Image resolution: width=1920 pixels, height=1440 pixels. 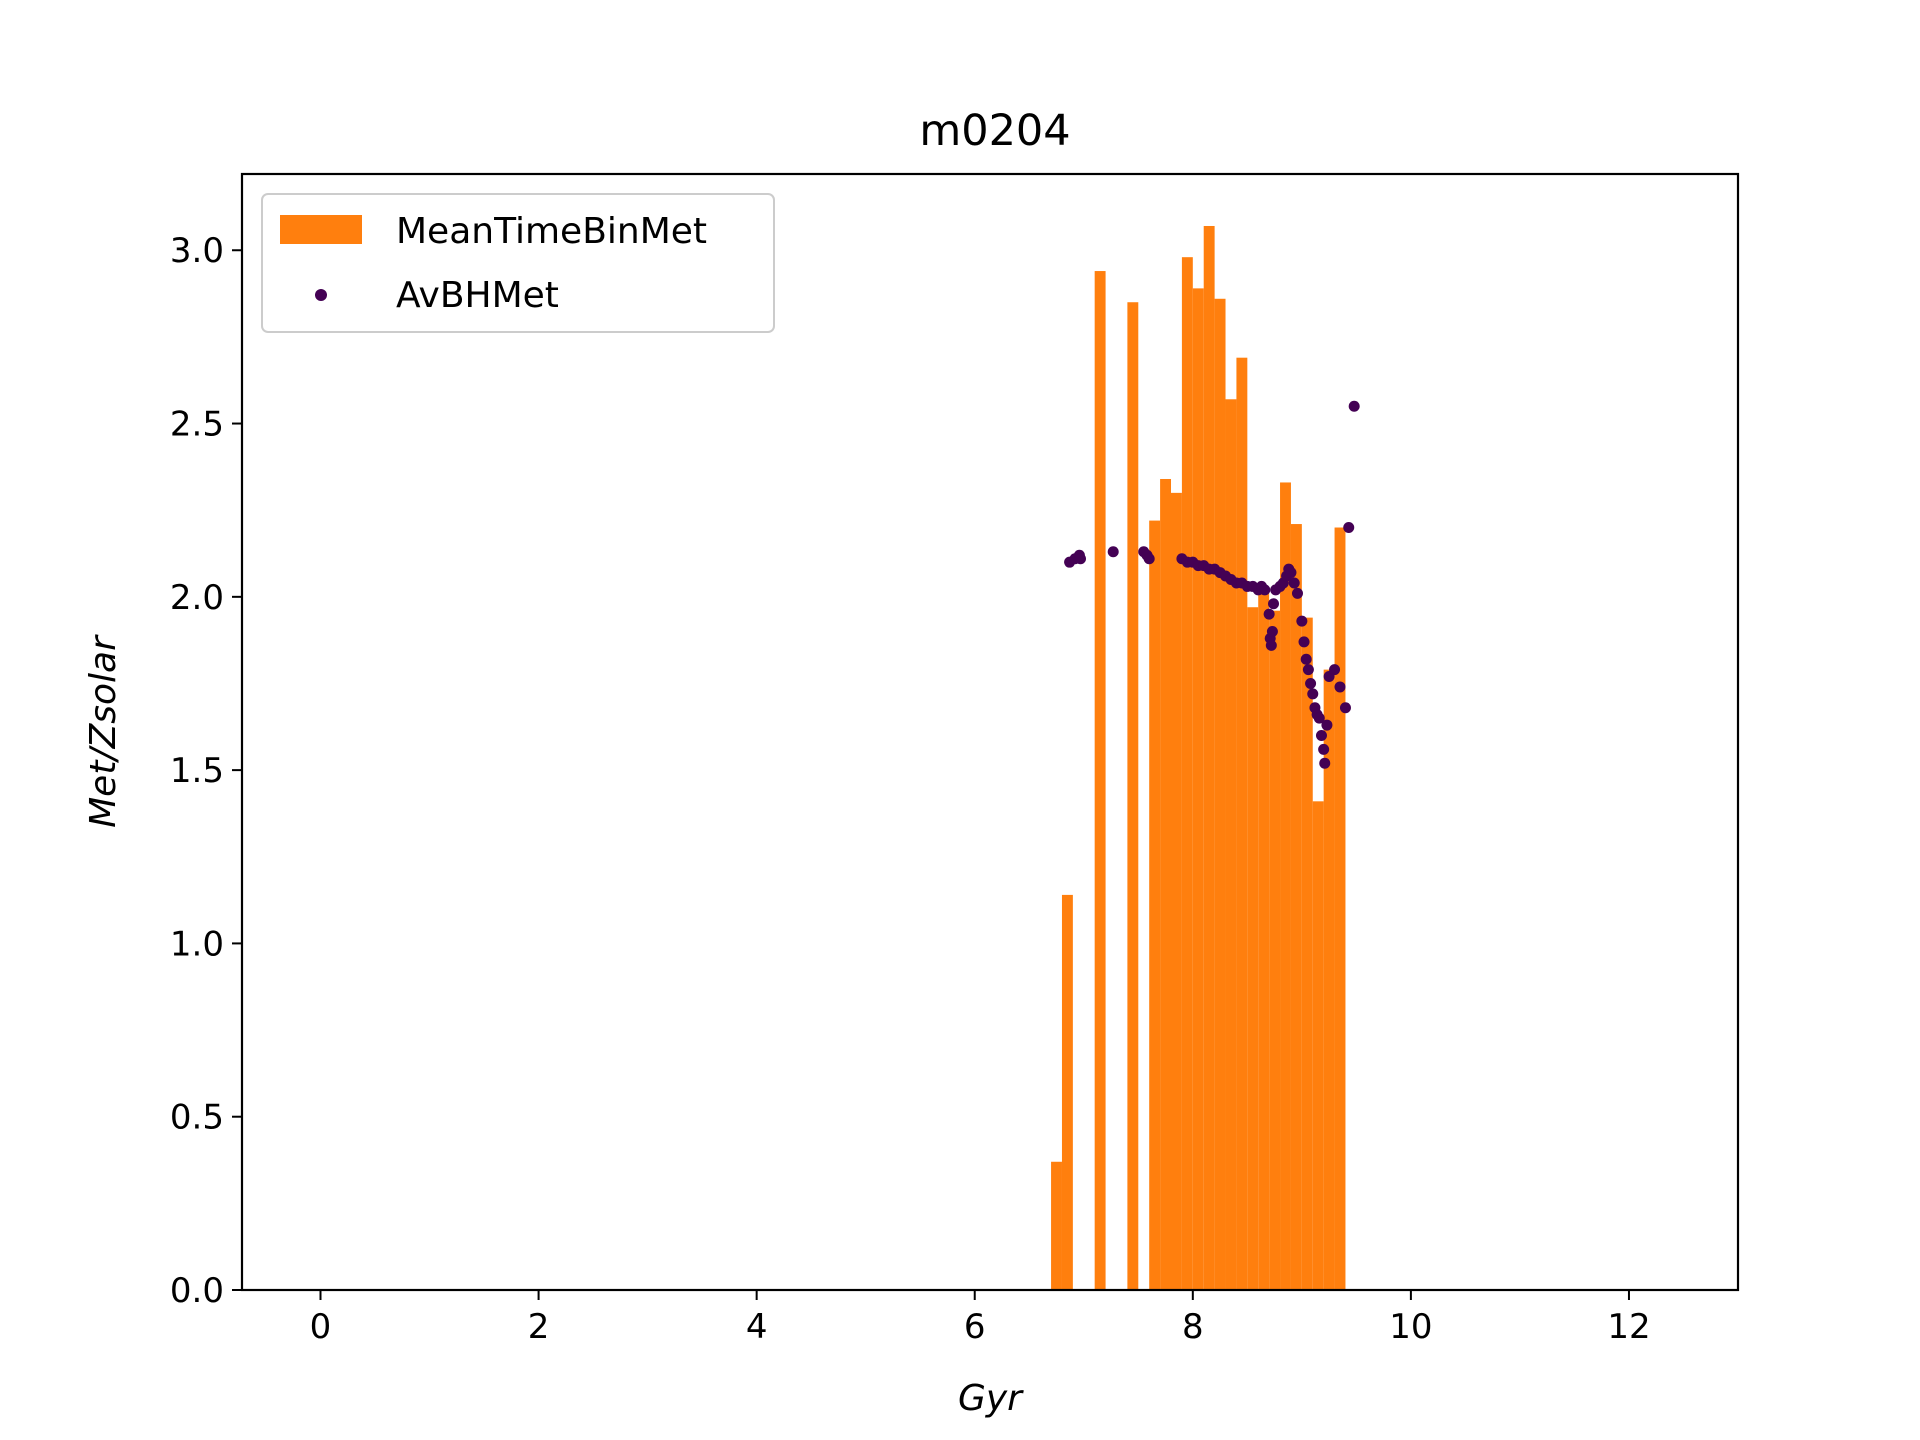 What do you see at coordinates (197, 944) in the screenshot?
I see `y-tick-label: 1.0` at bounding box center [197, 944].